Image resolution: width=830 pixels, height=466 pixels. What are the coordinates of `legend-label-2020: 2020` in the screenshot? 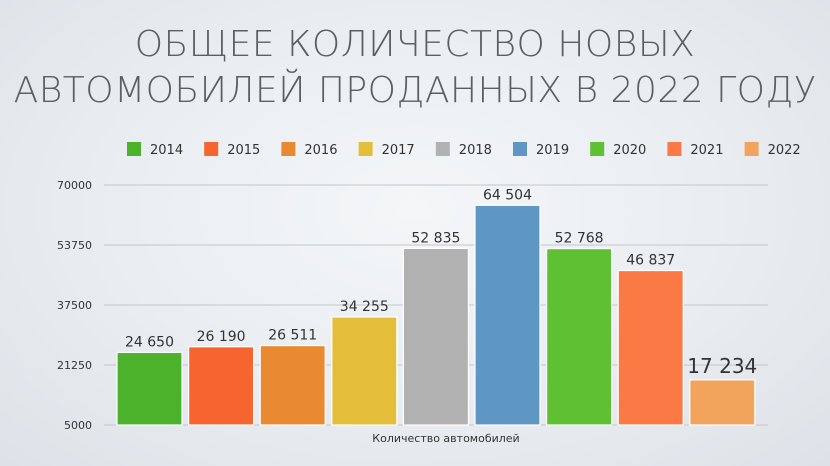 It's located at (629, 150).